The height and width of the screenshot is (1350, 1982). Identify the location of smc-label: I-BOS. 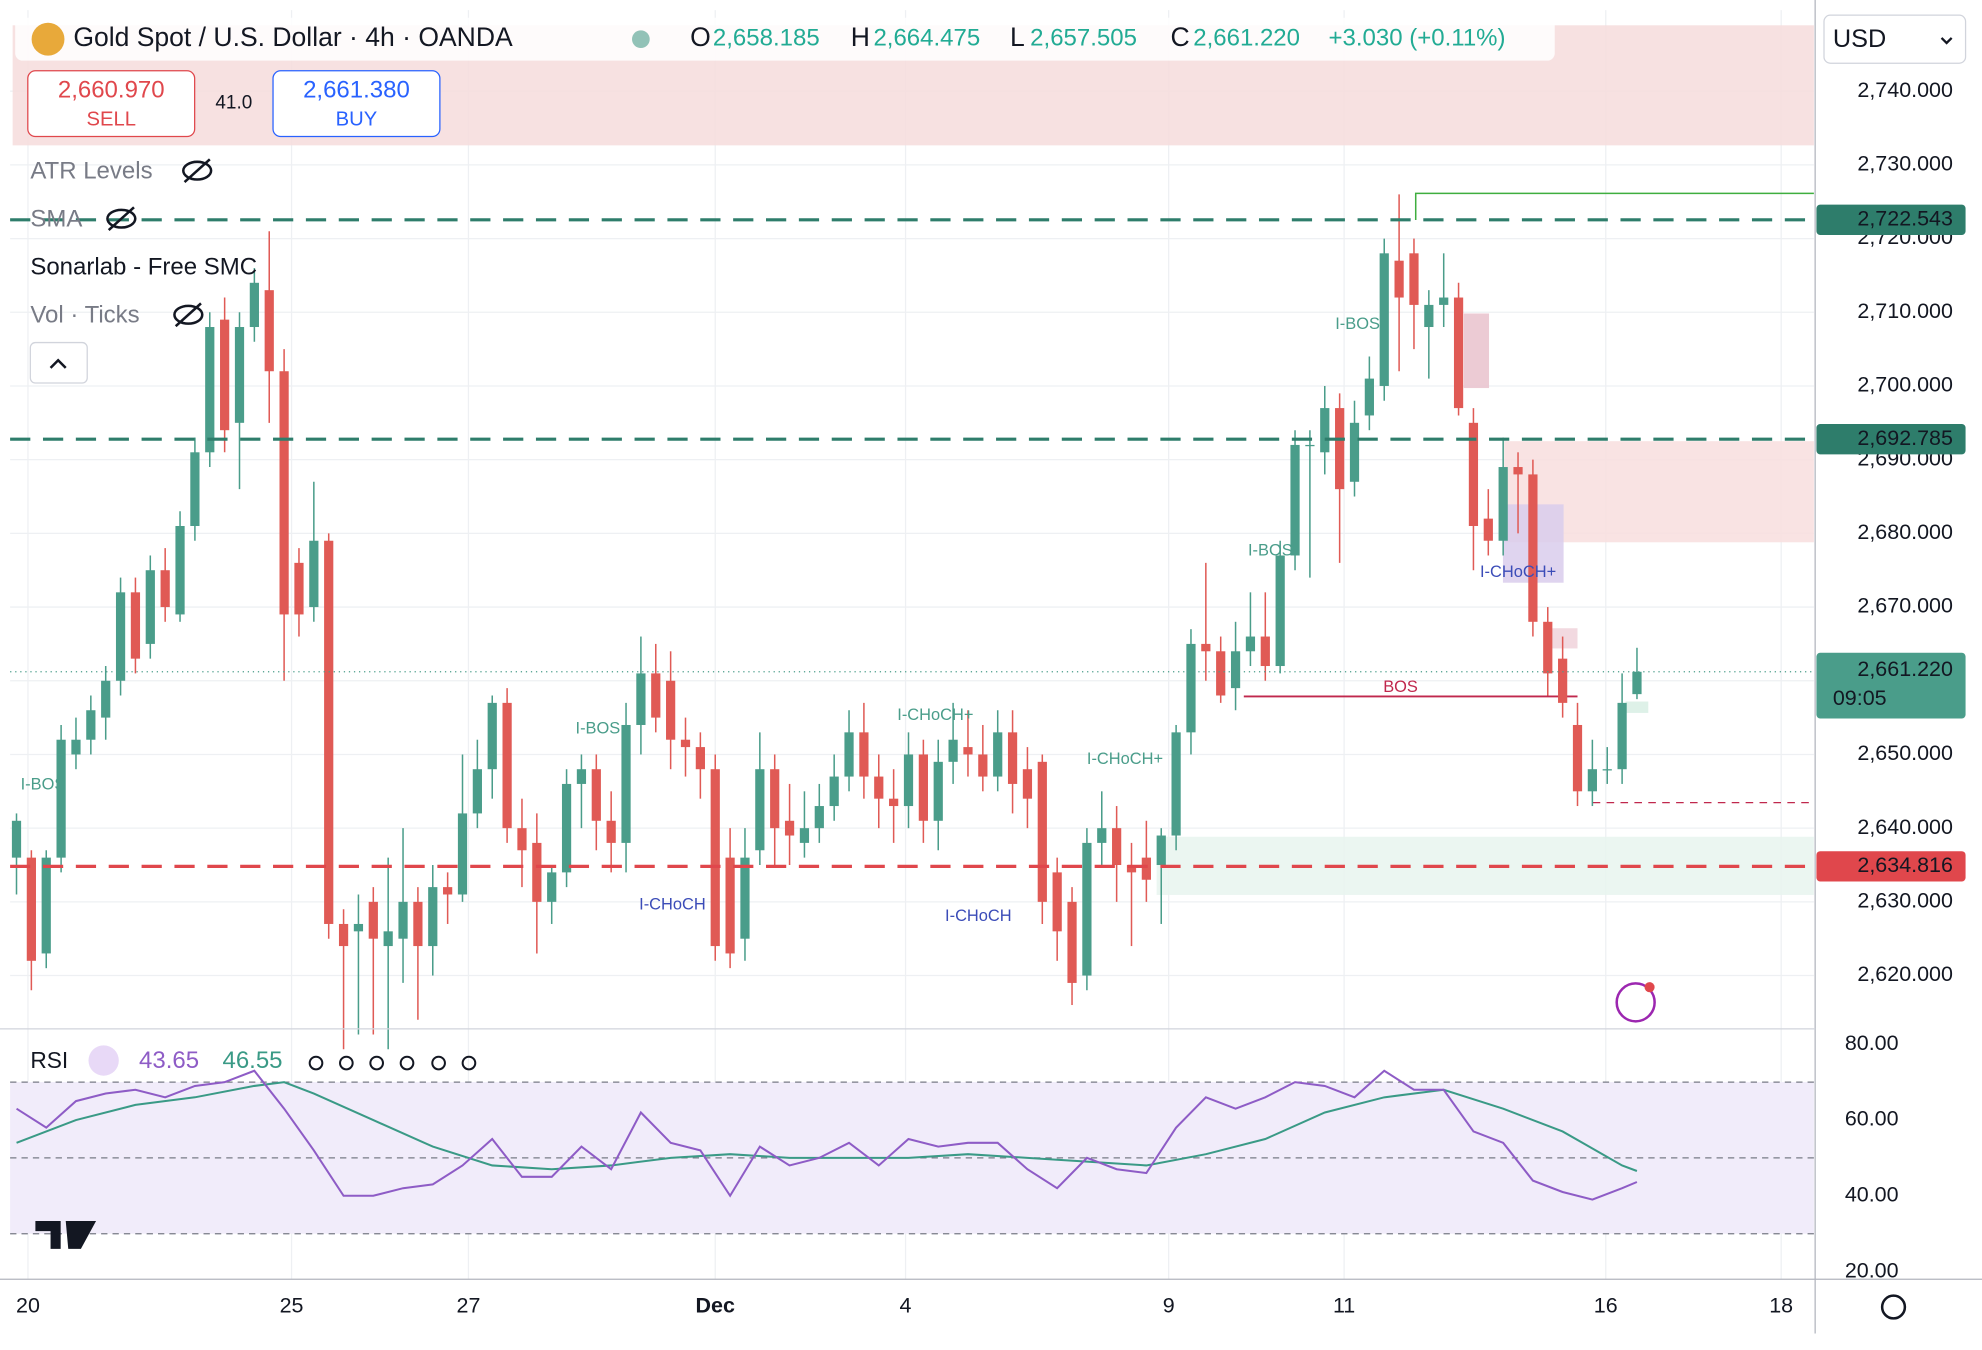
(43, 784).